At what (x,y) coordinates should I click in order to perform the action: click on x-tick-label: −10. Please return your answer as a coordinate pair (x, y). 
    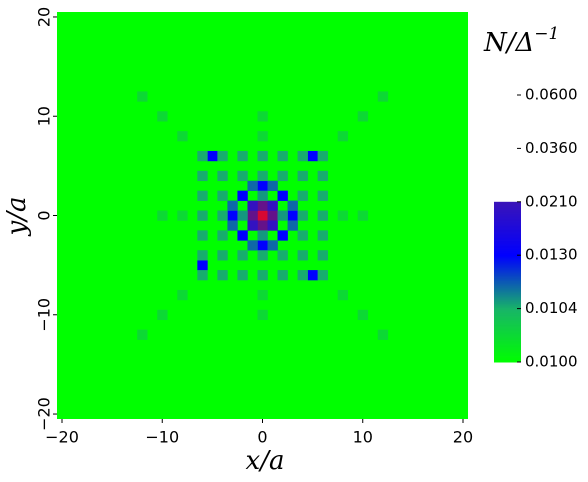
    Looking at the image, I should click on (162, 437).